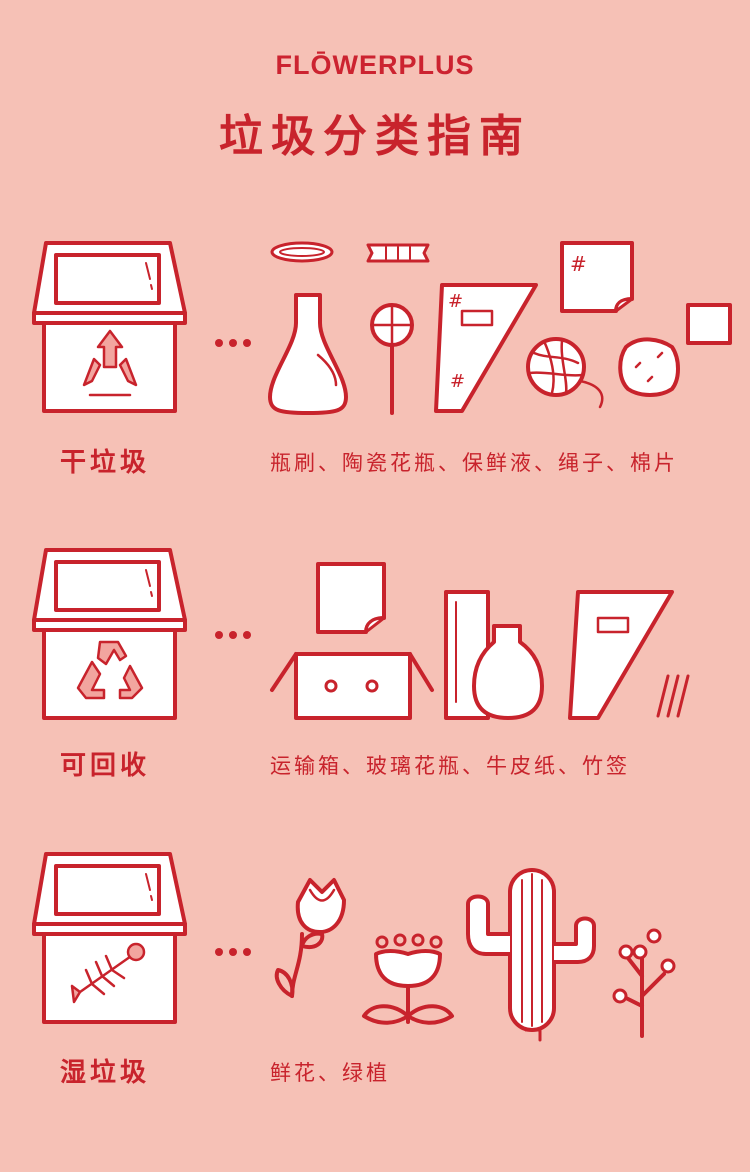 This screenshot has width=750, height=1172. I want to click on ceramic-vase-icon, so click(308, 354).